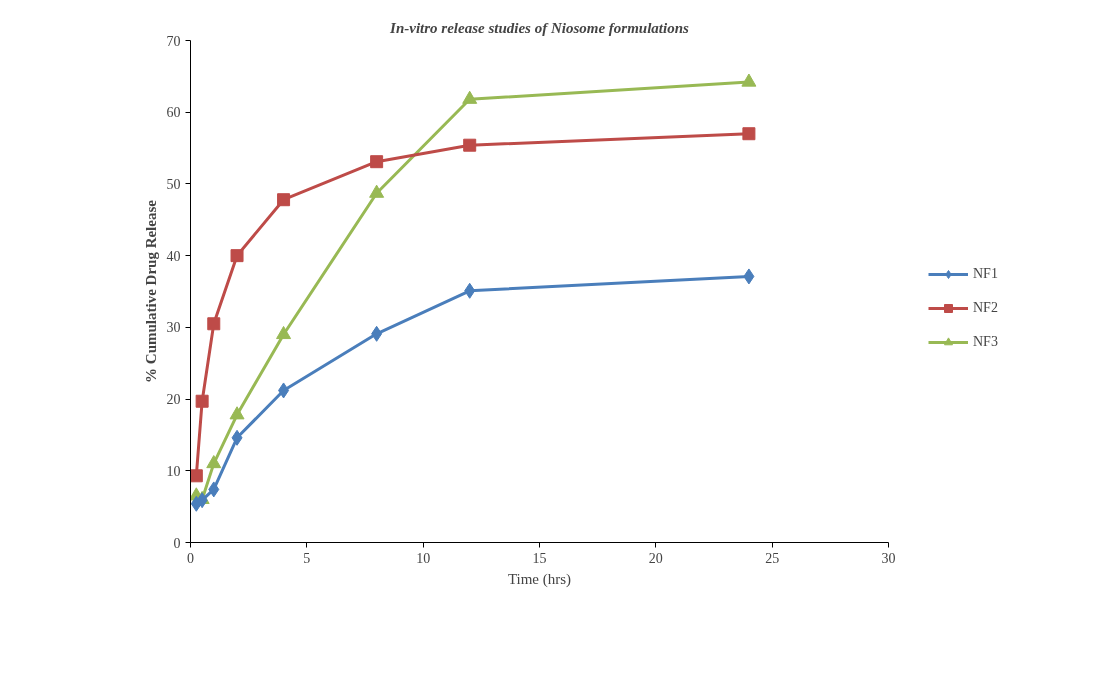 This screenshot has height=685, width=1096. Describe the element at coordinates (173, 471) in the screenshot. I see `y-tick-label: 10` at that location.